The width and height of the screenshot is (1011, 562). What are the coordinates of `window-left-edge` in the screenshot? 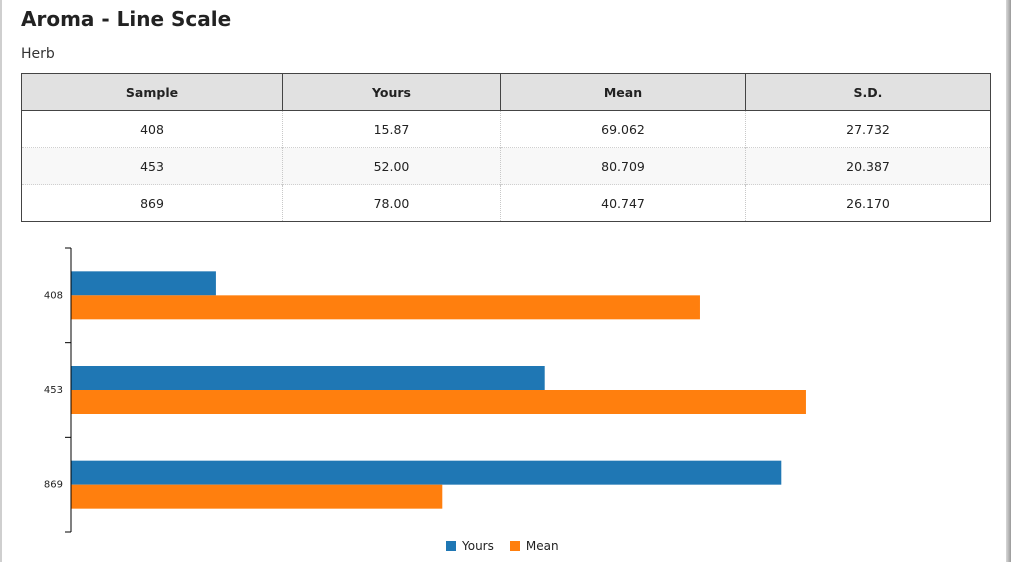 It's located at (1, 281).